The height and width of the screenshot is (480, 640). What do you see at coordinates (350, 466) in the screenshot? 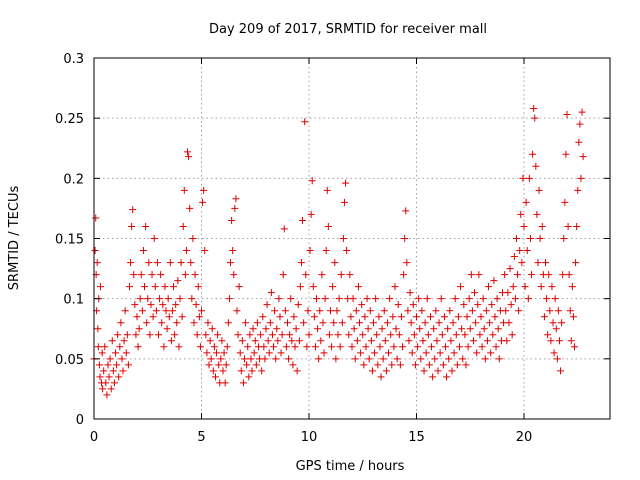
I see `x-axis-label: GPS time / hours` at bounding box center [350, 466].